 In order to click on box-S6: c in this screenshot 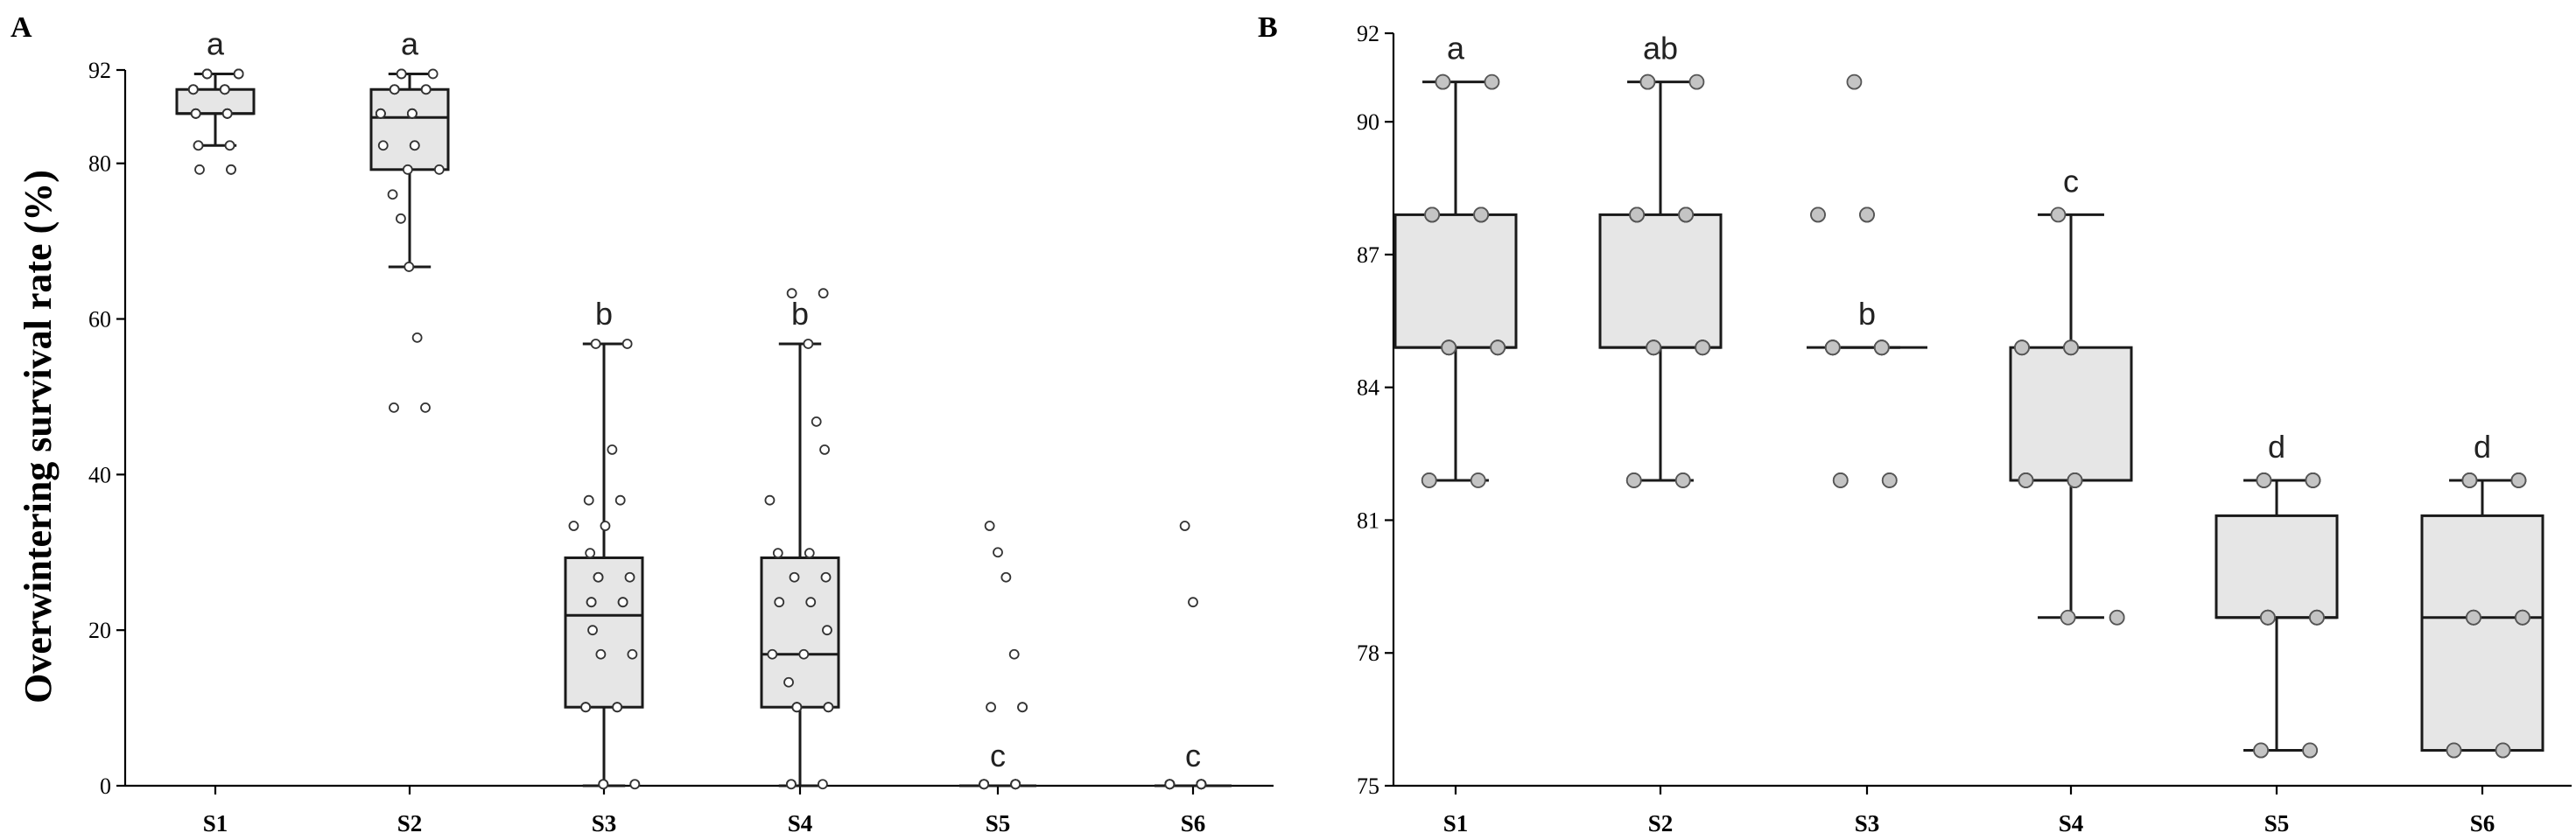, I will do `click(1193, 655)`.